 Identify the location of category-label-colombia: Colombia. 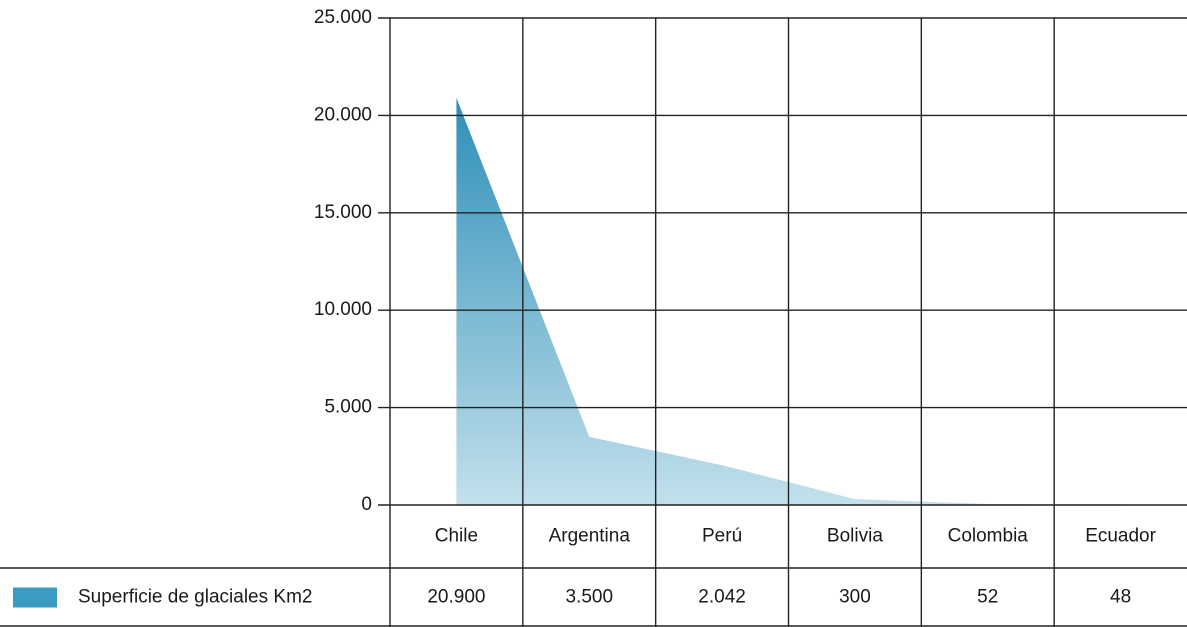
(988, 536).